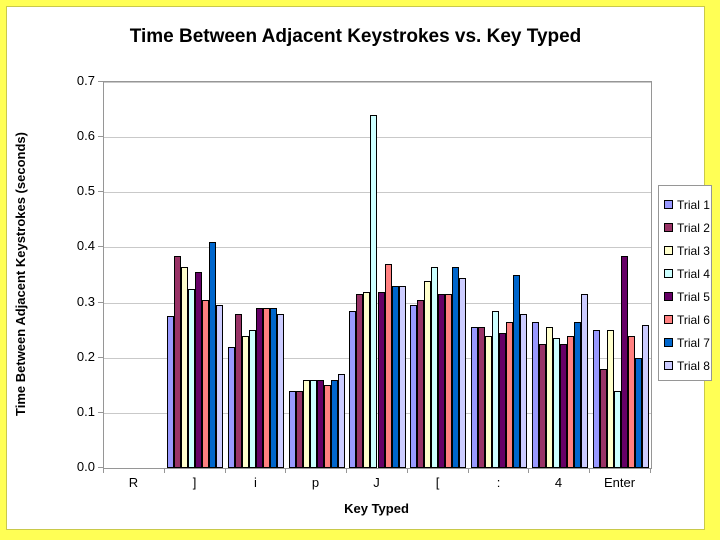 Image resolution: width=720 pixels, height=540 pixels. Describe the element at coordinates (510, 395) in the screenshot. I see `bar-trial-6-:` at that location.